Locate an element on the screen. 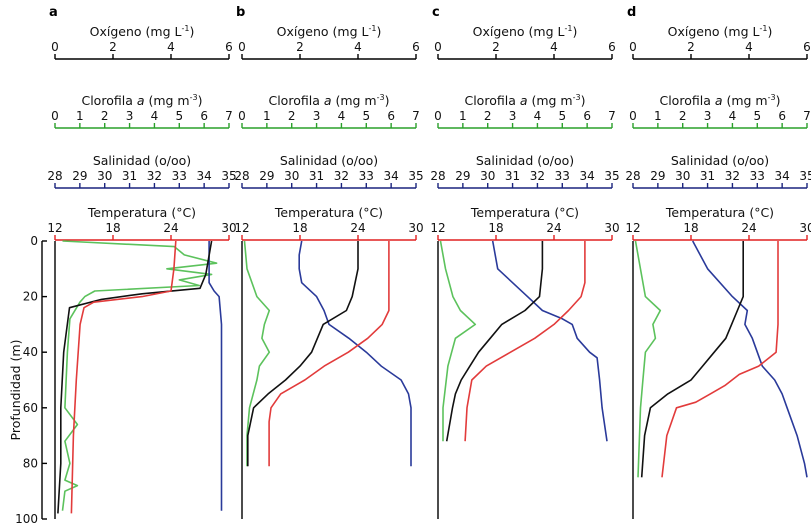 This screenshot has height=527, width=811. salinity-profile-line is located at coordinates (749, 359).